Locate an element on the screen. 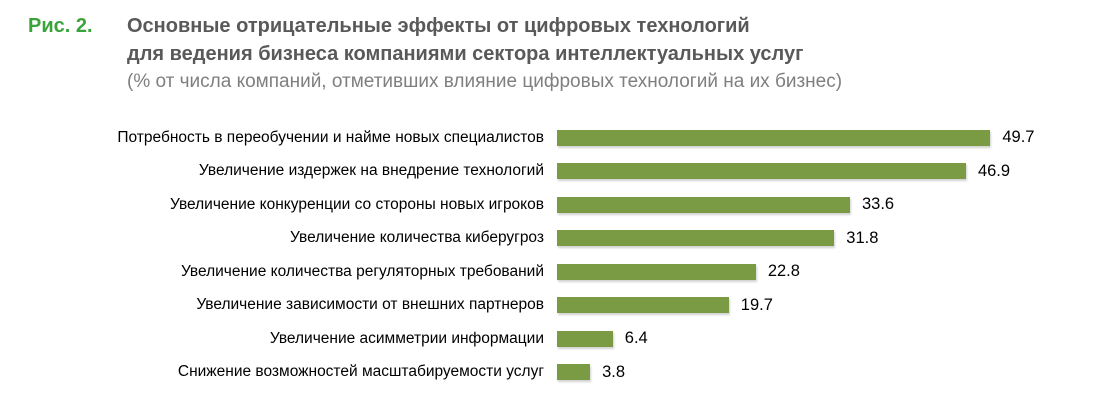 This screenshot has height=401, width=1118. bar-area: 3.8 is located at coordinates (591, 372).